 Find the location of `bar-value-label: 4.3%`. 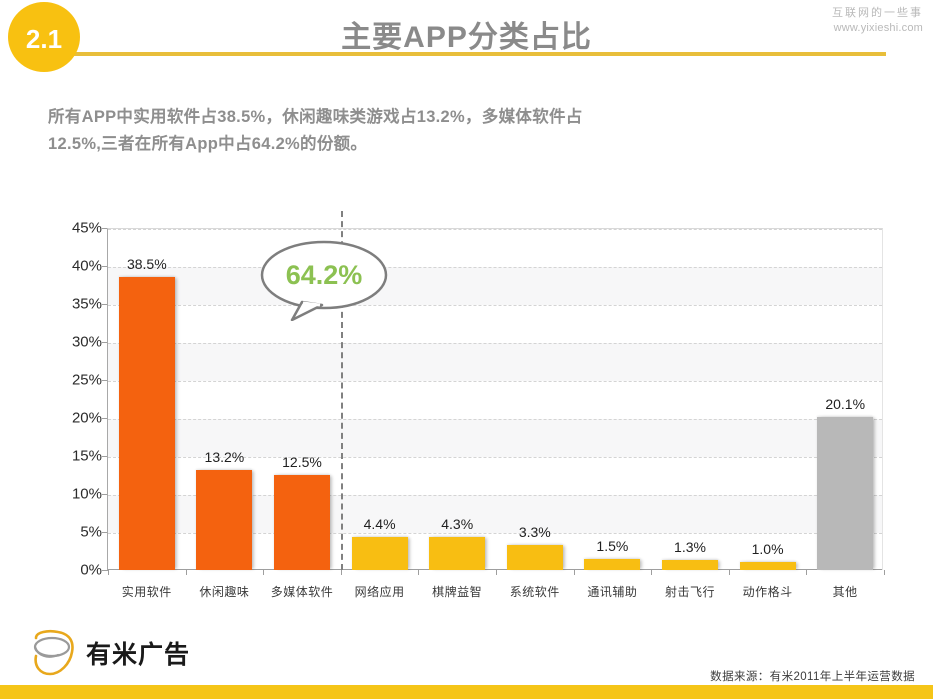

bar-value-label: 4.3% is located at coordinates (457, 524).